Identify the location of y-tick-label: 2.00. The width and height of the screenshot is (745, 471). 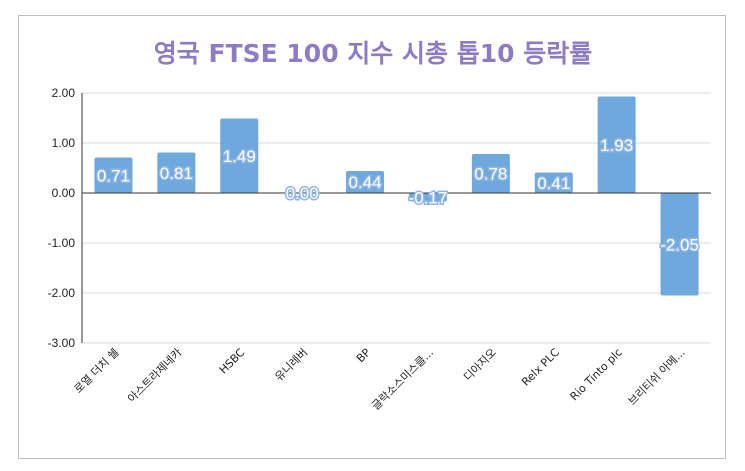
(64, 93).